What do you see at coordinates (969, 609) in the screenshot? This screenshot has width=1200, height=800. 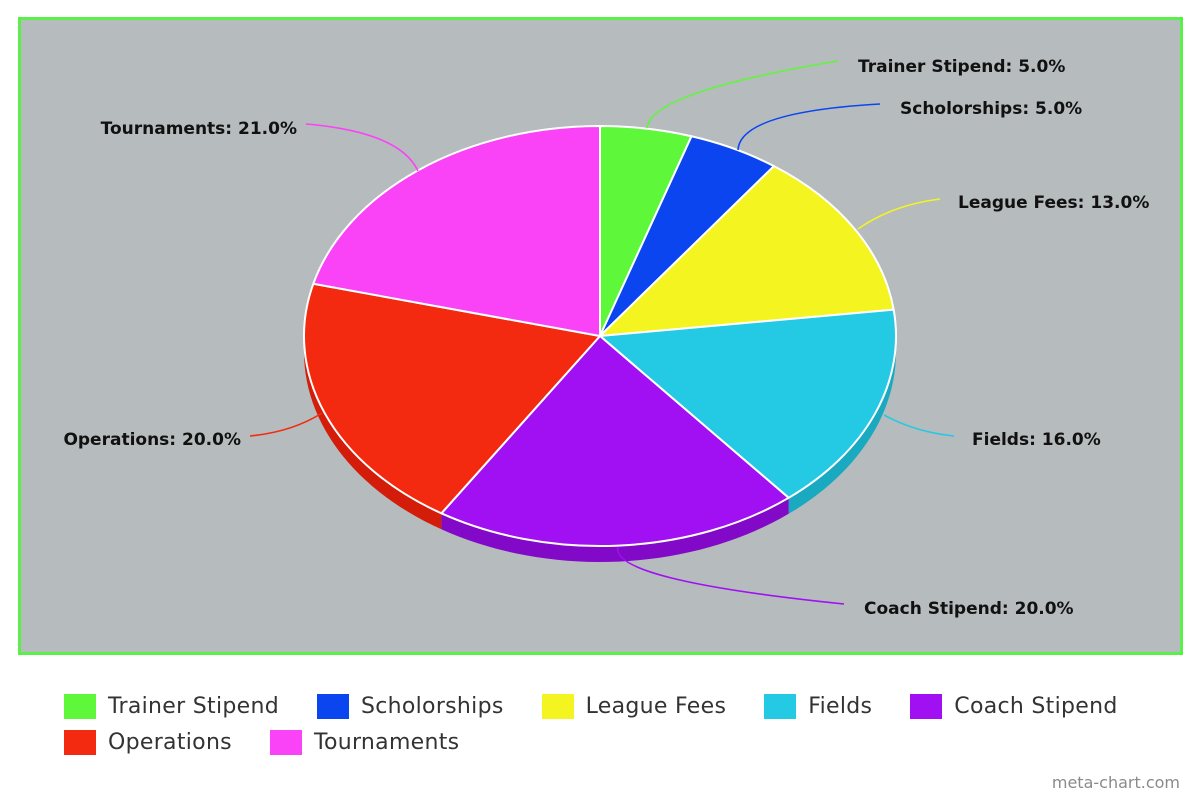 I see `slice-label-coach-stipend: Coach Stipend: 20.0%` at bounding box center [969, 609].